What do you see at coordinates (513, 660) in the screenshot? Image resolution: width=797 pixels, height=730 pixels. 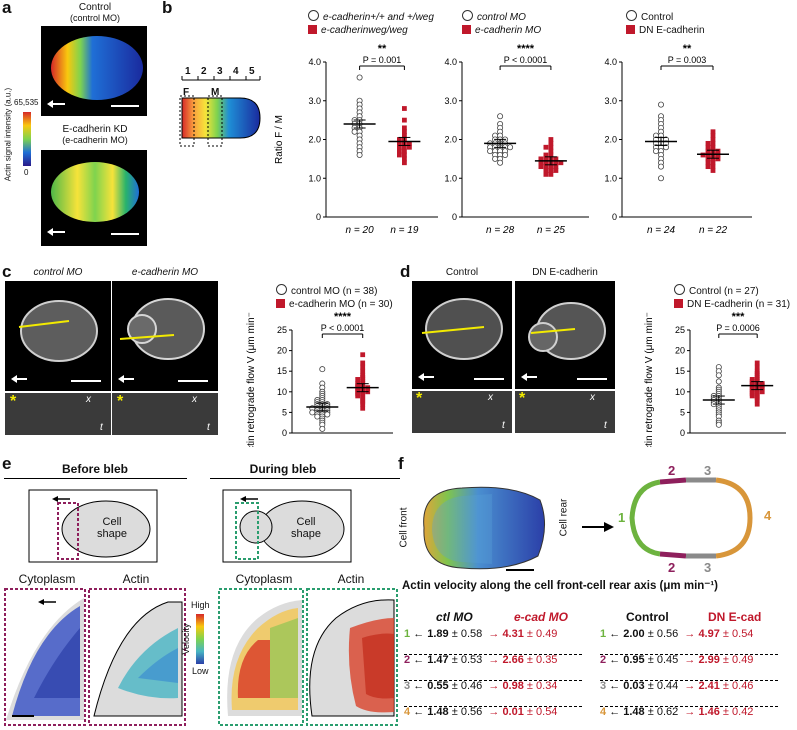 I see `ecad-value: 2.66` at bounding box center [513, 660].